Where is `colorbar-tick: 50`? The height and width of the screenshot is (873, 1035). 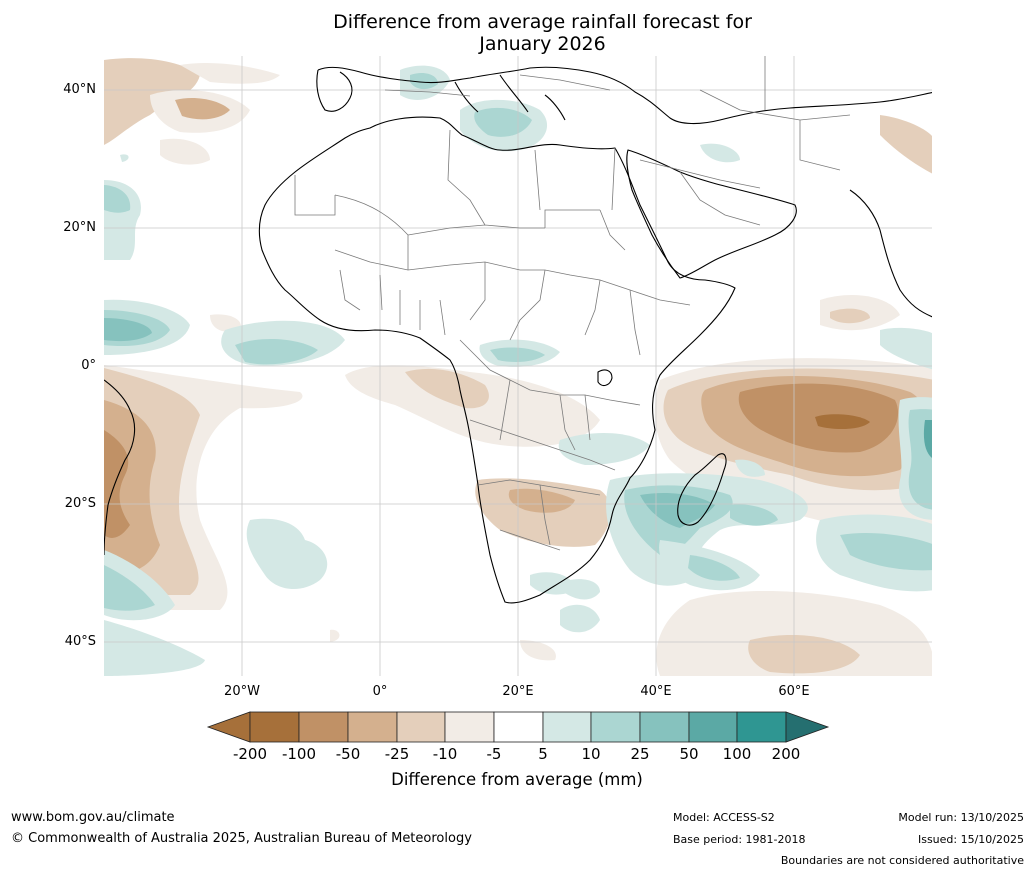 colorbar-tick: 50 is located at coordinates (689, 754).